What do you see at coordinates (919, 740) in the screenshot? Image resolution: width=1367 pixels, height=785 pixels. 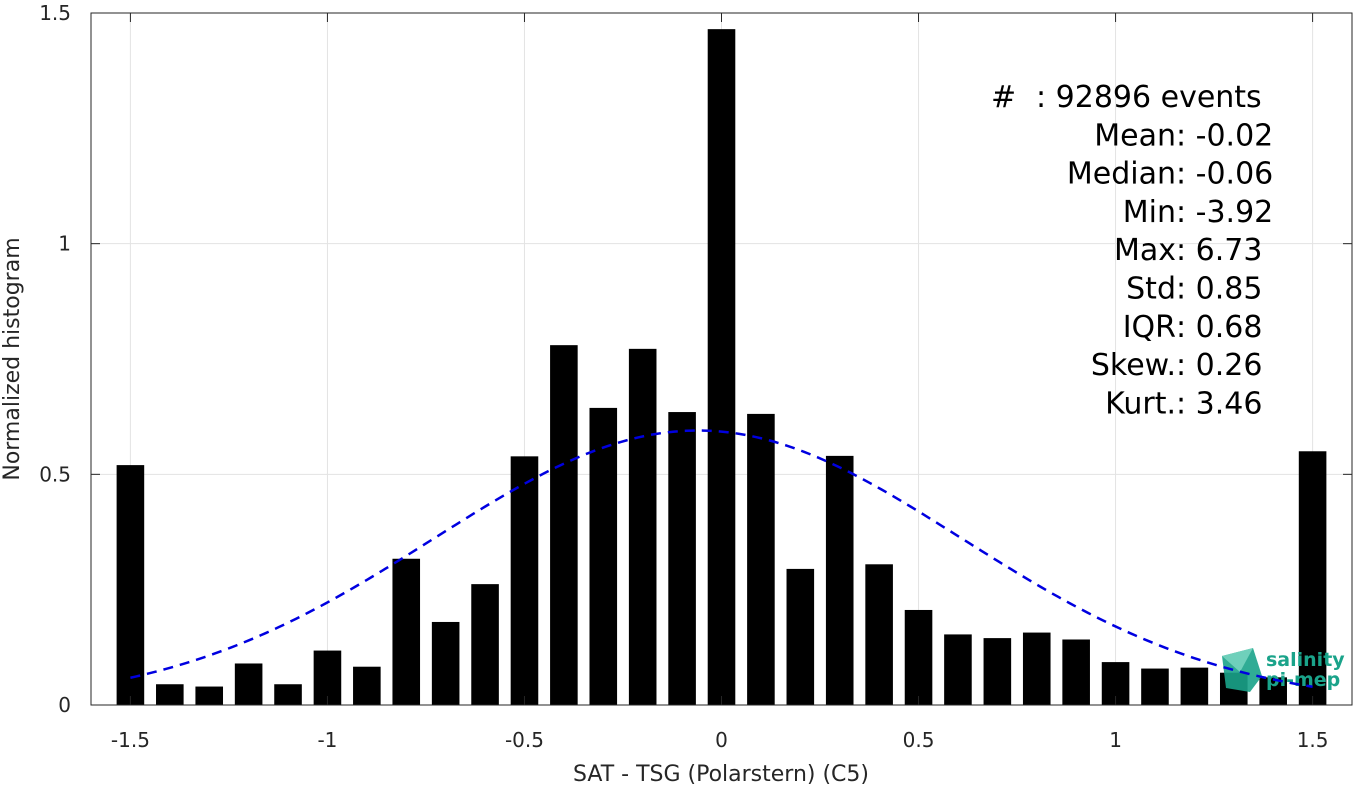 I see `x-tick-label: 0.5` at bounding box center [919, 740].